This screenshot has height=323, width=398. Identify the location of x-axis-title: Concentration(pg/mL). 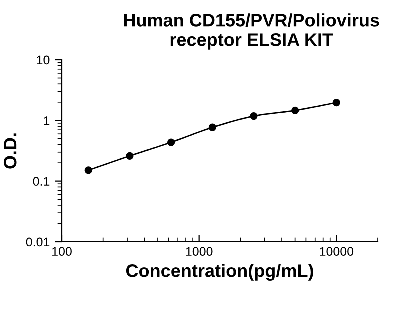
(220, 272).